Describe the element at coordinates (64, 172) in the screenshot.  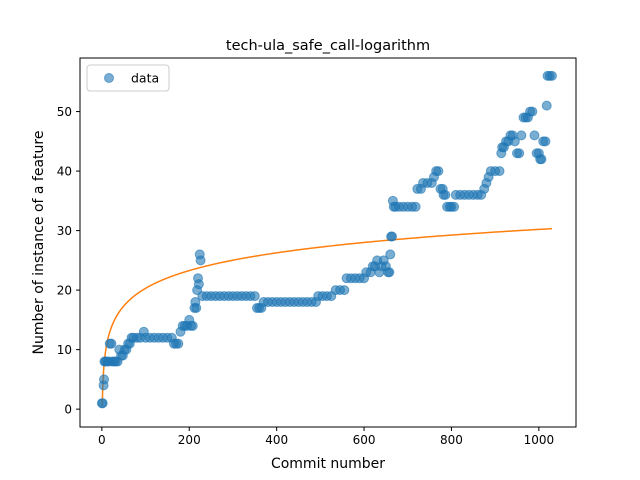
I see `y-tick-label: 40` at that location.